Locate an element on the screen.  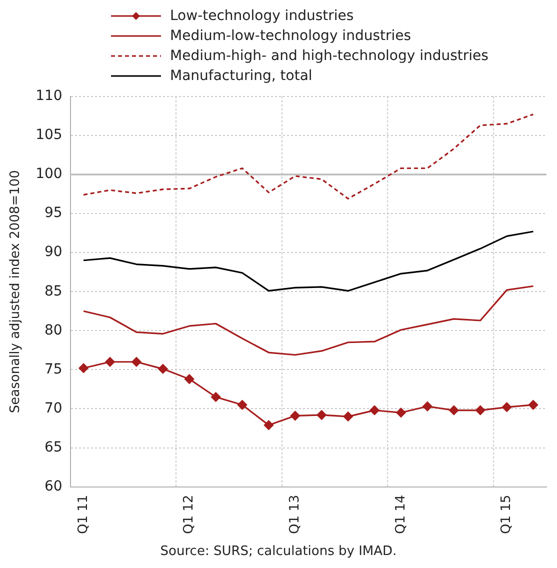
y-tick-label: 100 is located at coordinates (49, 174).